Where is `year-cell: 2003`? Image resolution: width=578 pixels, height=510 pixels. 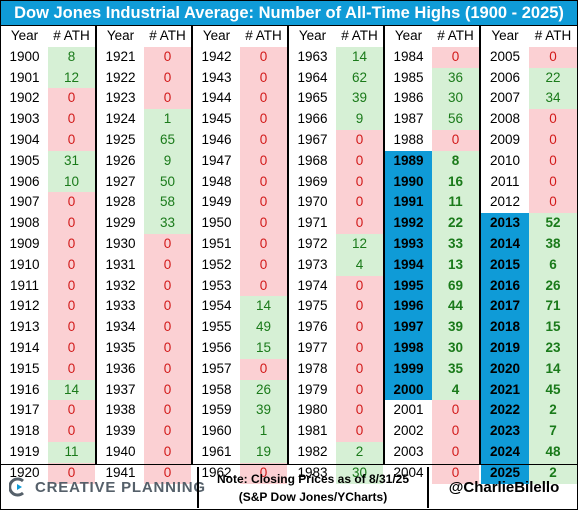
year-cell: 2003 is located at coordinates (408, 451).